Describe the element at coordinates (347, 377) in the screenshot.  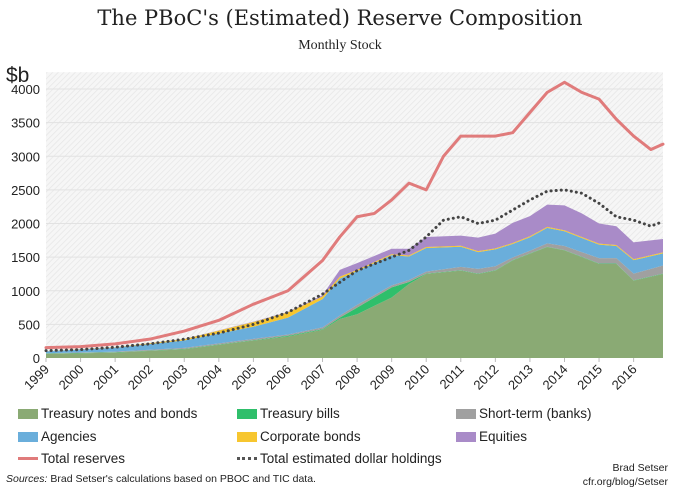
I see `x-tick-label: 2008` at that location.